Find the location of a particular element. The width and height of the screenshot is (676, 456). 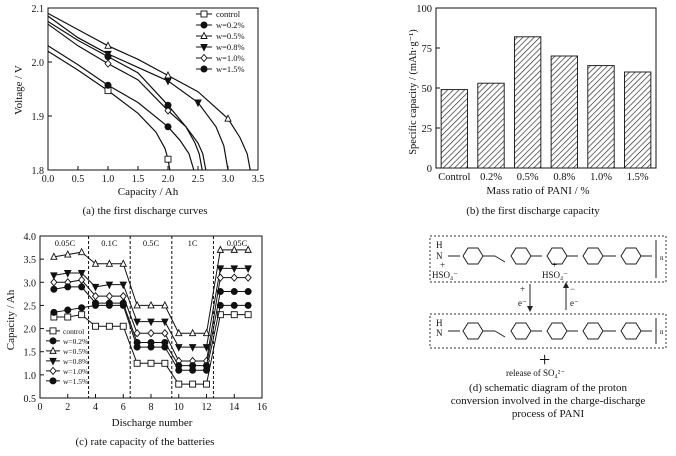

bottom-molecule is located at coordinates (552, 331).